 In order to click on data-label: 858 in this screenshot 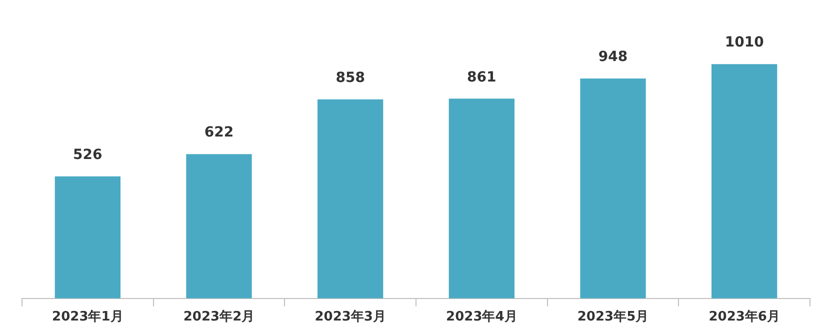, I will do `click(350, 78)`.